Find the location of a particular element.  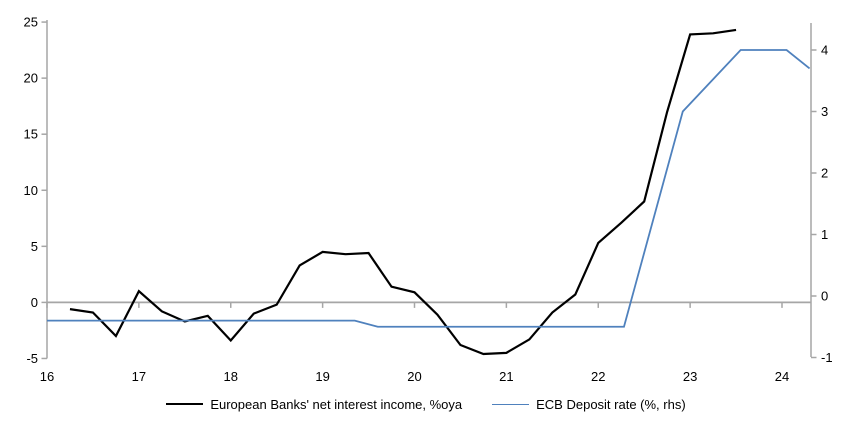

left-axis-tick-label: -5 is located at coordinates (32, 358).